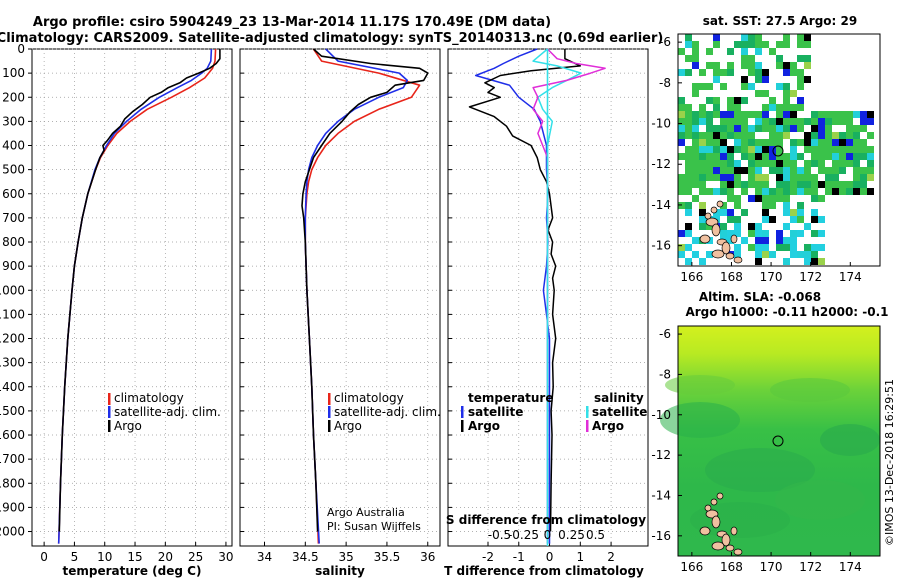 This screenshot has height=580, width=900. I want to click on legend-sal-satellite-label: satellite, so click(619, 412).